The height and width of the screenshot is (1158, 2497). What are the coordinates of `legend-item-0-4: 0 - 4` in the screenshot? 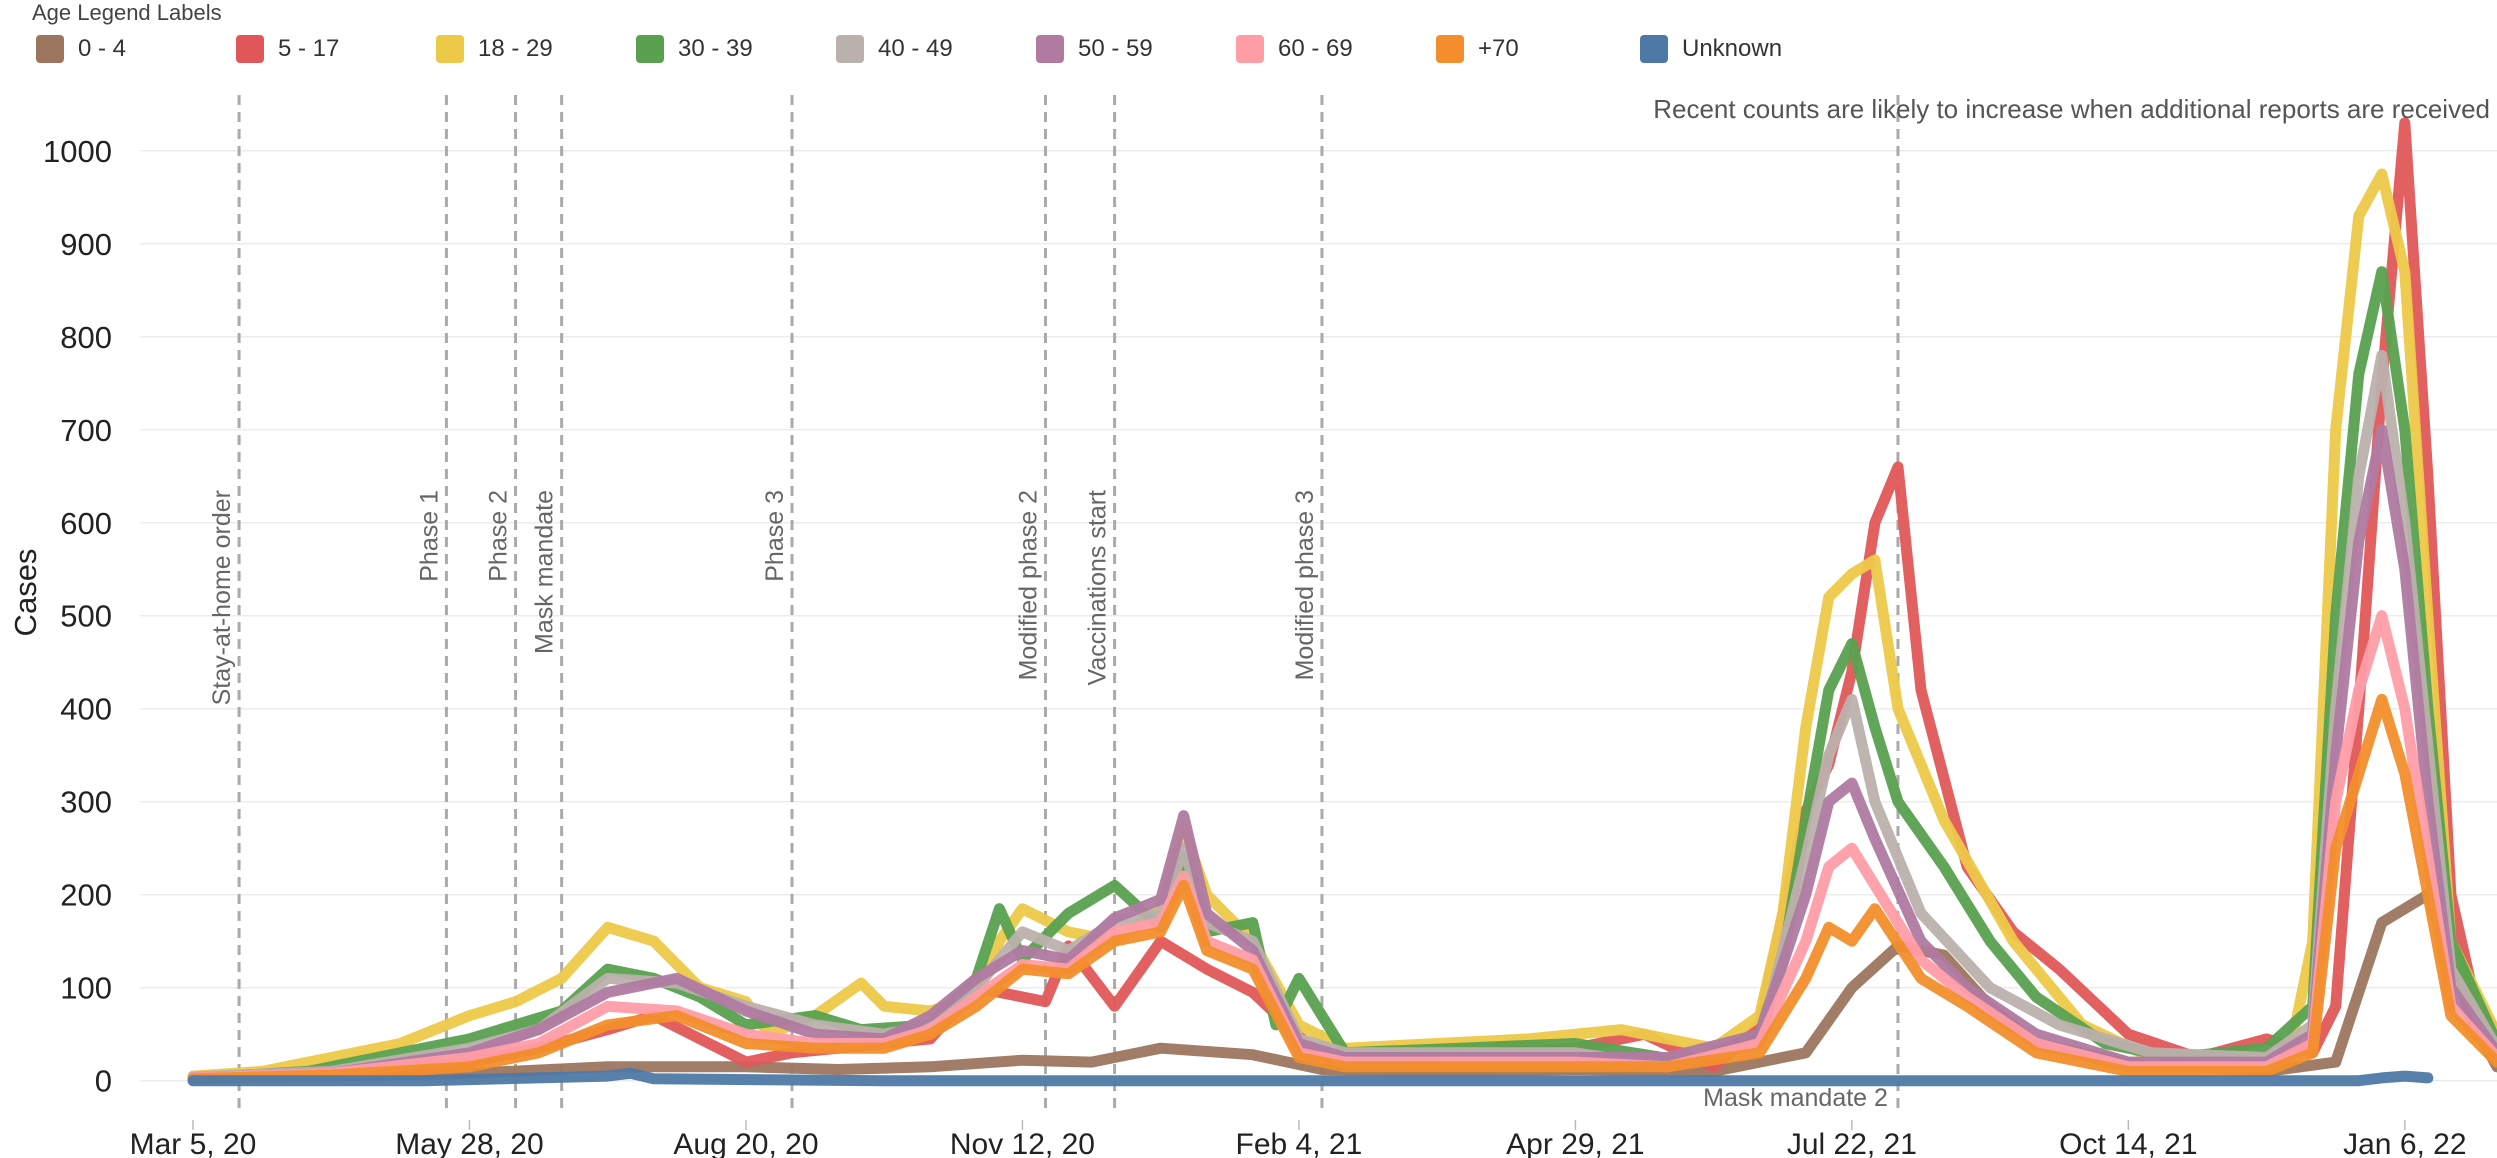 It's located at (81, 49).